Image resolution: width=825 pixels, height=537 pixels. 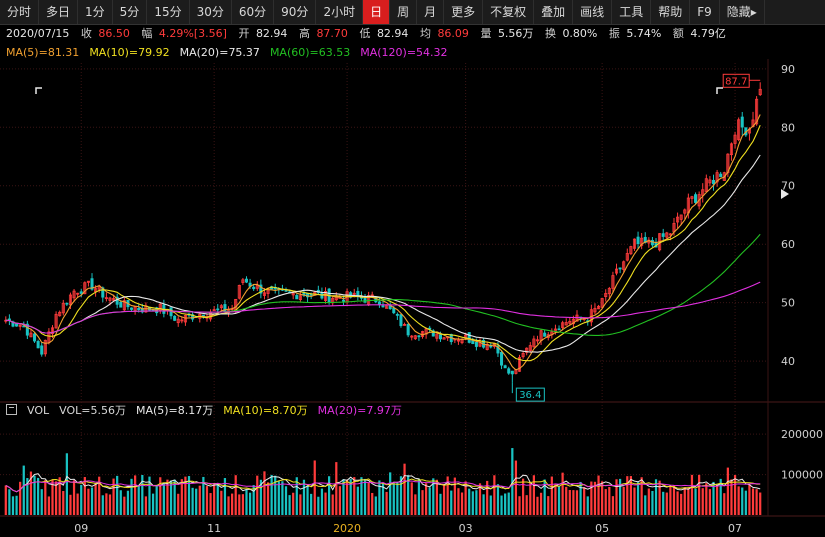 What do you see at coordinates (332, 33) in the screenshot?
I see `high-value: 87.70` at bounding box center [332, 33].